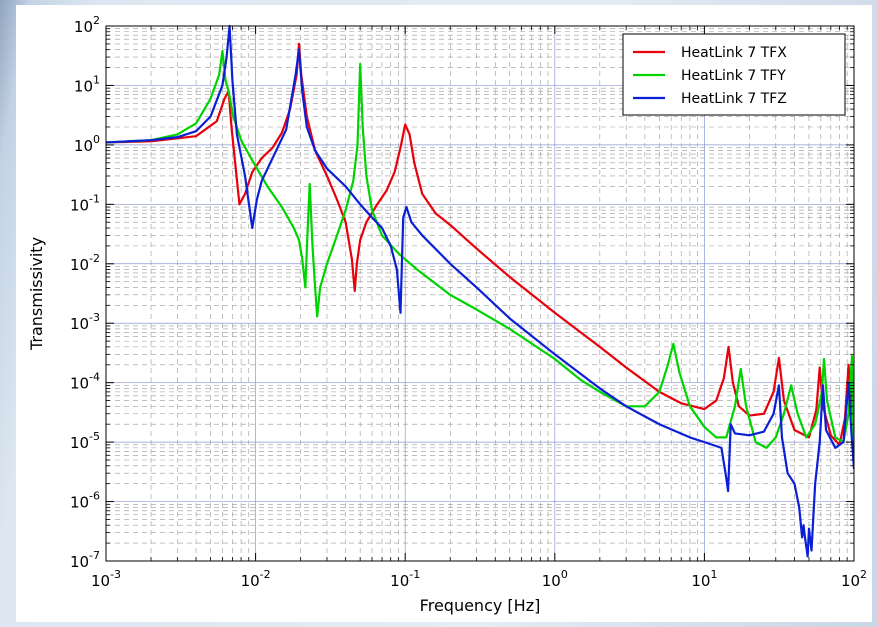 This screenshot has height=627, width=877. What do you see at coordinates (94, 317) in the screenshot?
I see `y-tick-label-exponent: -3` at bounding box center [94, 317].